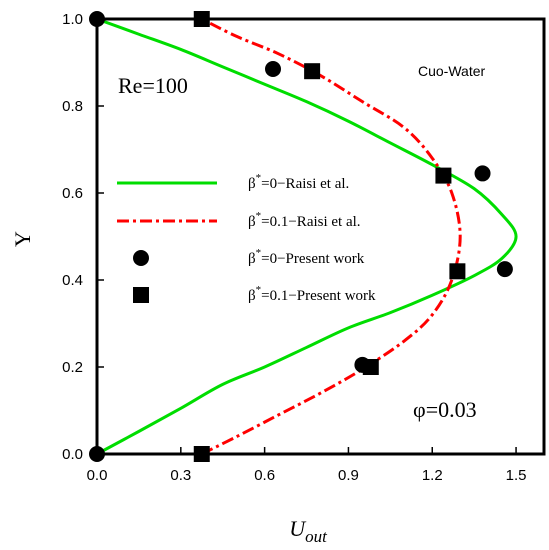 The image size is (549, 550). Describe the element at coordinates (72, 19) in the screenshot. I see `y-tick-label: 1.0` at that location.